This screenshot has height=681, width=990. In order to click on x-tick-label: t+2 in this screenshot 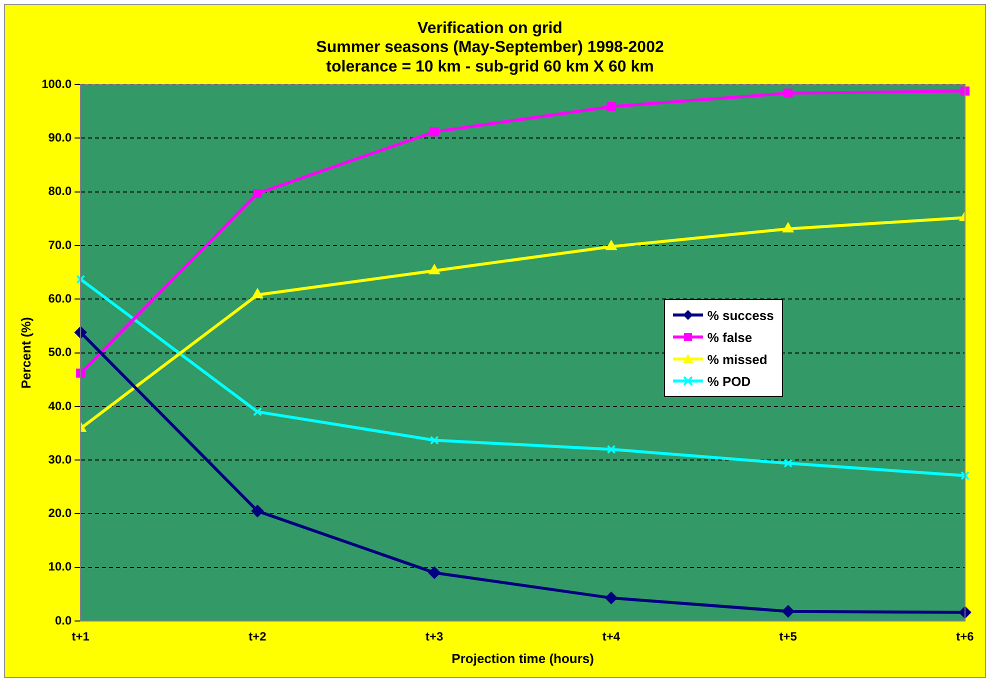, I will do `click(257, 637)`.